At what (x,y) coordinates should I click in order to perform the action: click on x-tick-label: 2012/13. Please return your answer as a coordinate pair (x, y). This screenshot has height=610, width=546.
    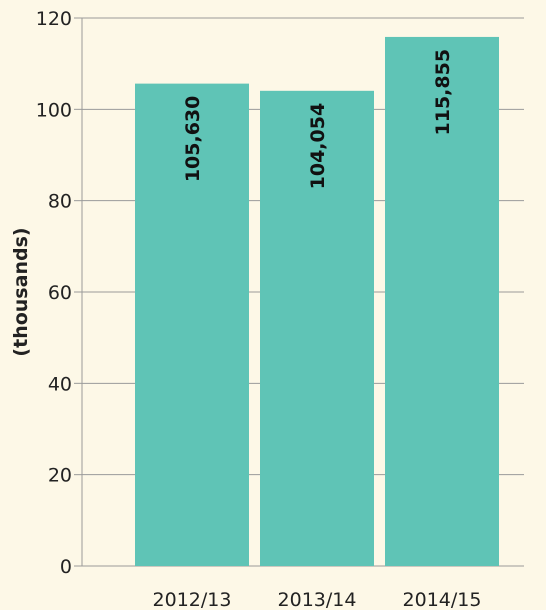
    Looking at the image, I should click on (192, 599).